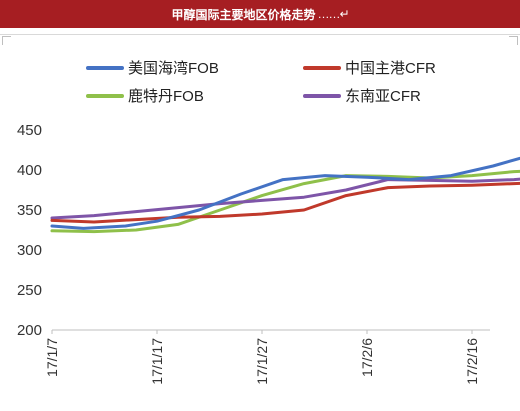  Describe the element at coordinates (173, 68) in the screenshot. I see `legend-label-0: 美国海湾FOB` at that location.